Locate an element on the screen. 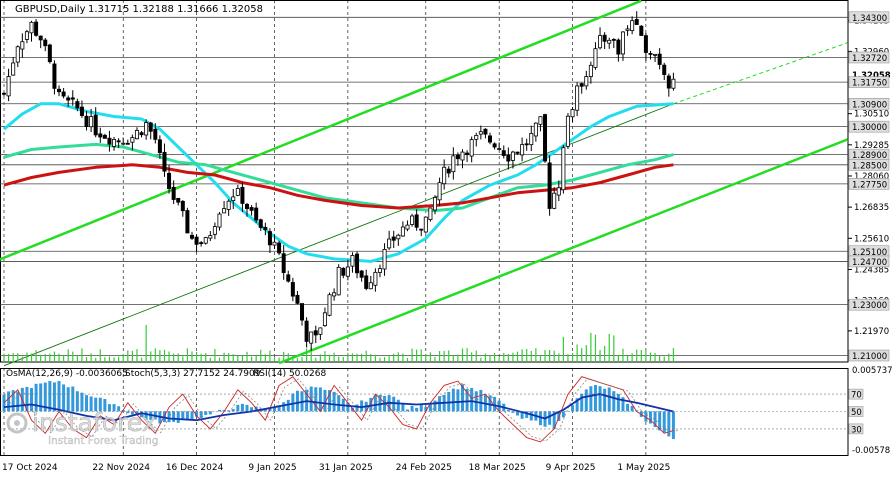  price-level-label: 1.23000 is located at coordinates (869, 306).